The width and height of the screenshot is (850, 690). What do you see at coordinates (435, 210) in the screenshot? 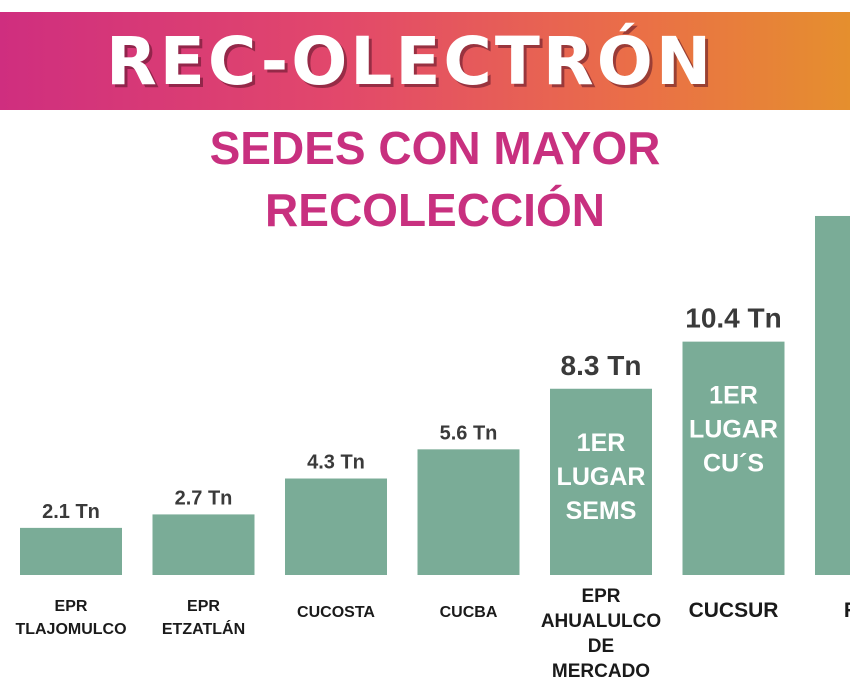
I see `chart-title-line-2: RECOLECCIÓN` at bounding box center [435, 210].